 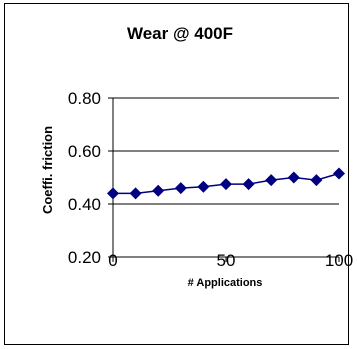 What do you see at coordinates (112, 260) in the screenshot?
I see `x-tick-label: 0` at bounding box center [112, 260].